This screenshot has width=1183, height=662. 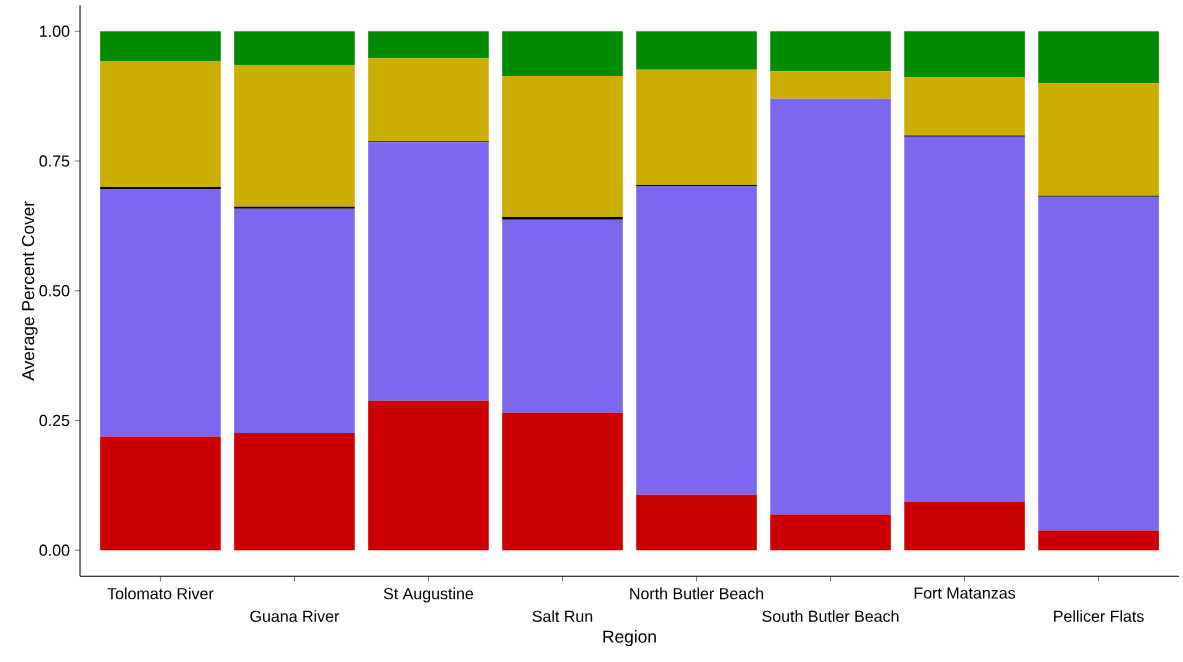 I want to click on y-axis-title: Average Percent Cover, so click(x=29, y=291).